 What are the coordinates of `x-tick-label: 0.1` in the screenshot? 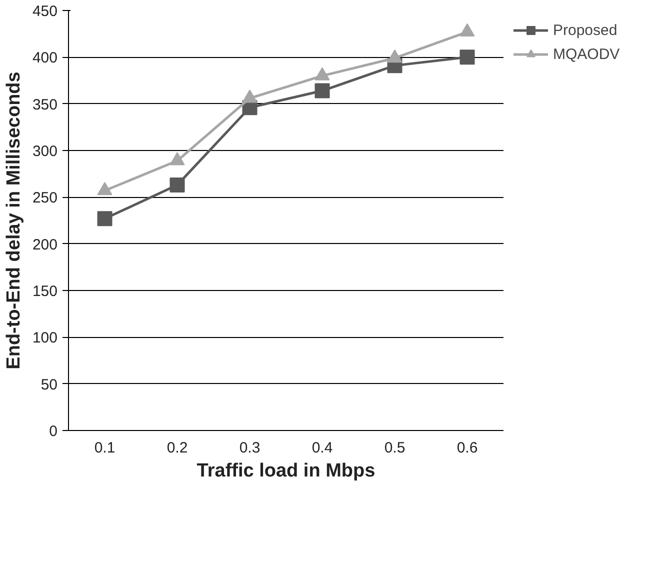 It's located at (105, 448).